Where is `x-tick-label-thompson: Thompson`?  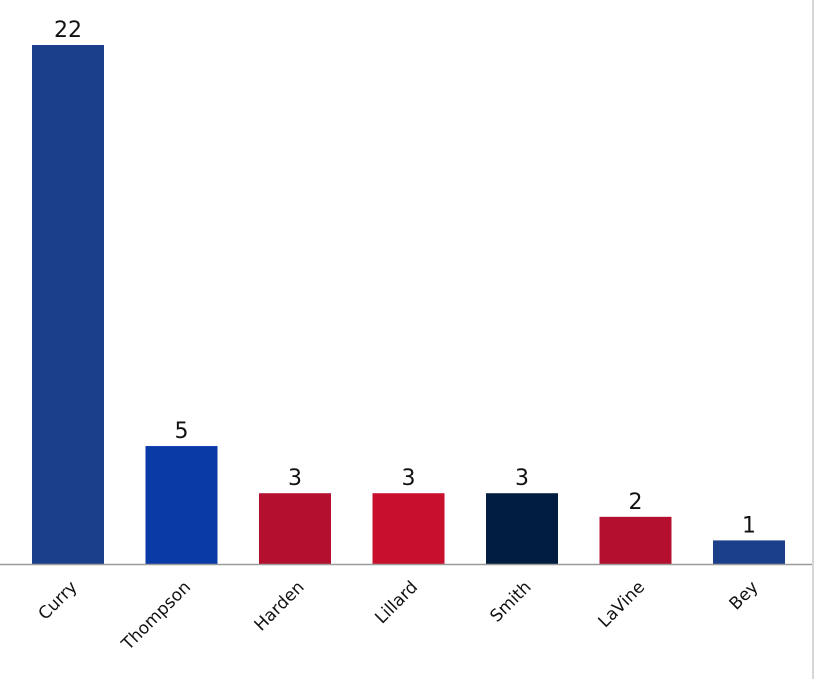
x-tick-label-thompson: Thompson is located at coordinates (156, 616).